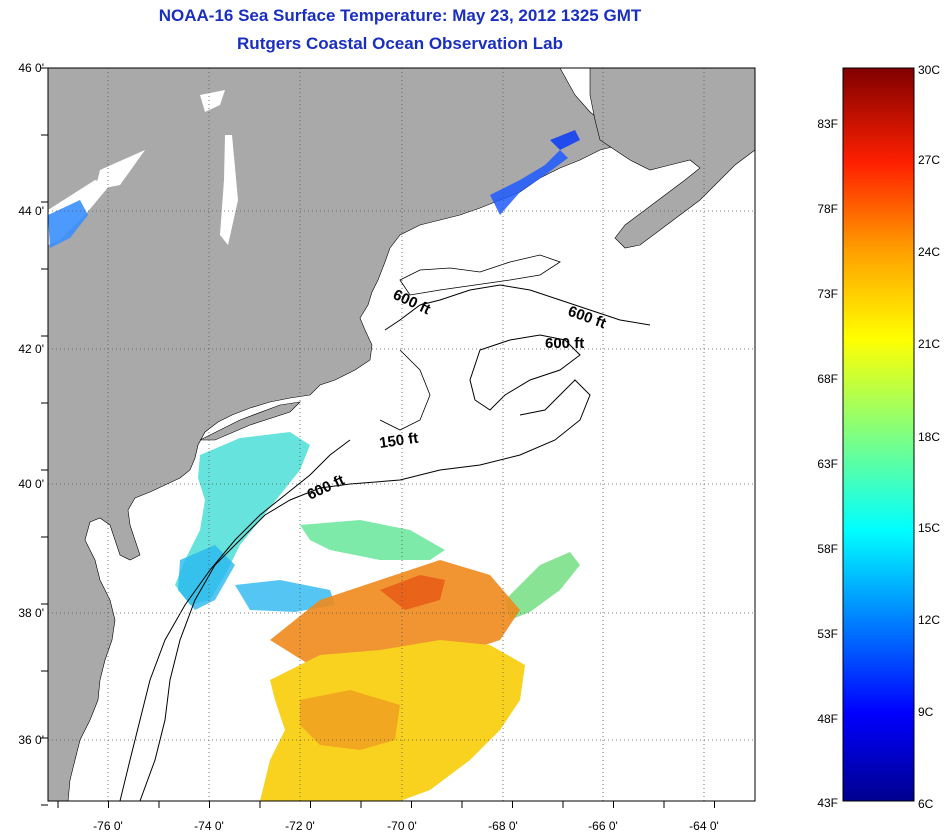 This screenshot has width=944, height=840. Describe the element at coordinates (929, 620) in the screenshot. I see `colorbar-celsius-label: 12C` at that location.